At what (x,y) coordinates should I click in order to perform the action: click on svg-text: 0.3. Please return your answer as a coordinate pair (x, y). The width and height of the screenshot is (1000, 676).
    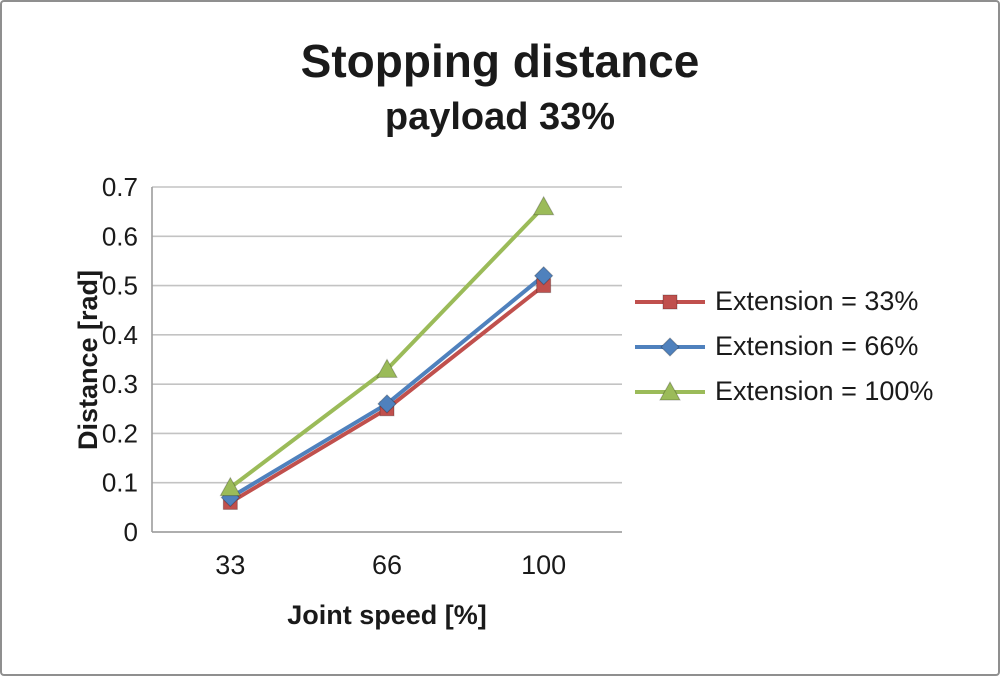
    Looking at the image, I should click on (120, 384).